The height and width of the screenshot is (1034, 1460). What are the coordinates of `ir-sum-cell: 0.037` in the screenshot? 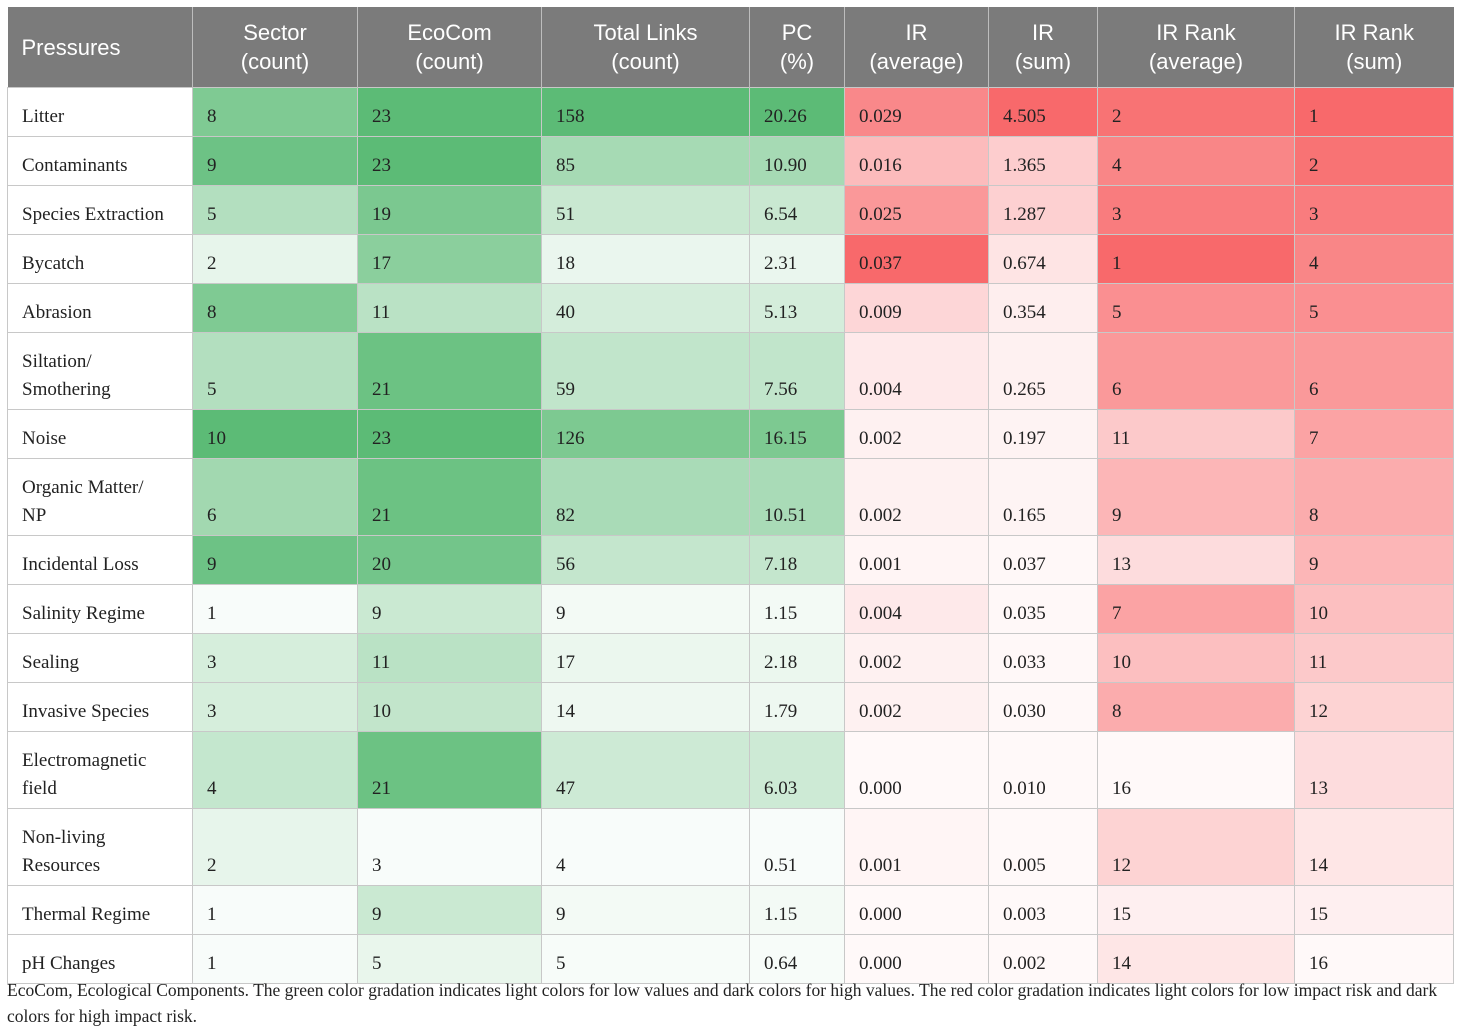 It's located at (1043, 560).